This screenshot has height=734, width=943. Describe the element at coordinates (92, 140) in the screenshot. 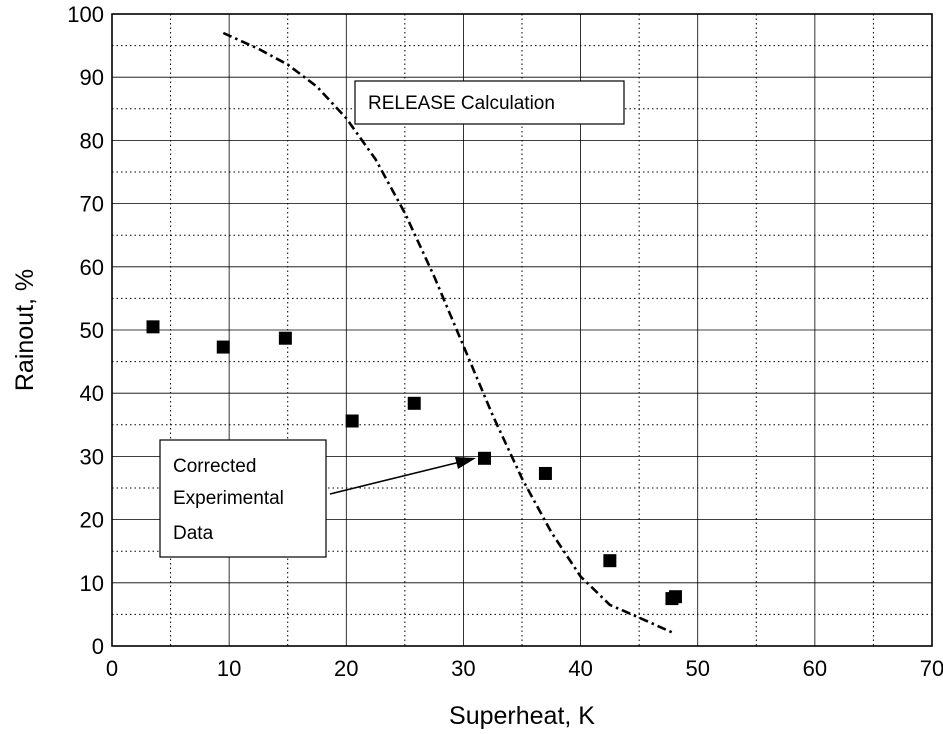

I see `y-tick-label: 80` at that location.